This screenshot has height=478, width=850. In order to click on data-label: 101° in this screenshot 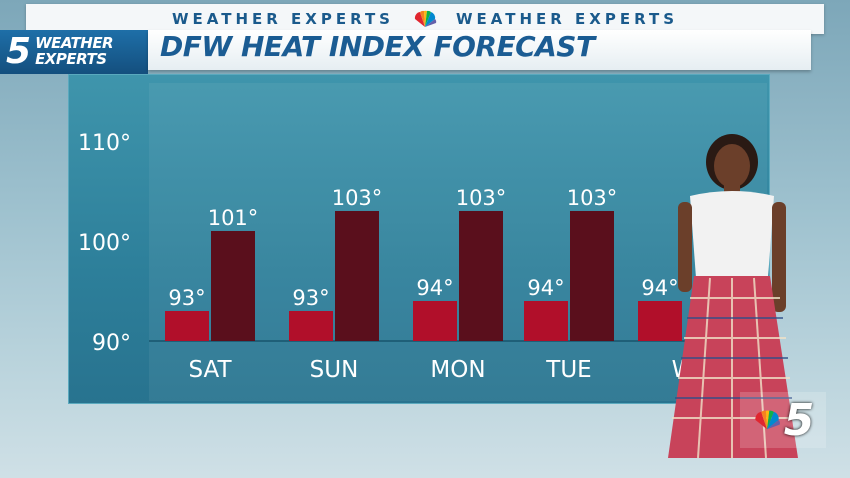, I will do `click(233, 218)`.